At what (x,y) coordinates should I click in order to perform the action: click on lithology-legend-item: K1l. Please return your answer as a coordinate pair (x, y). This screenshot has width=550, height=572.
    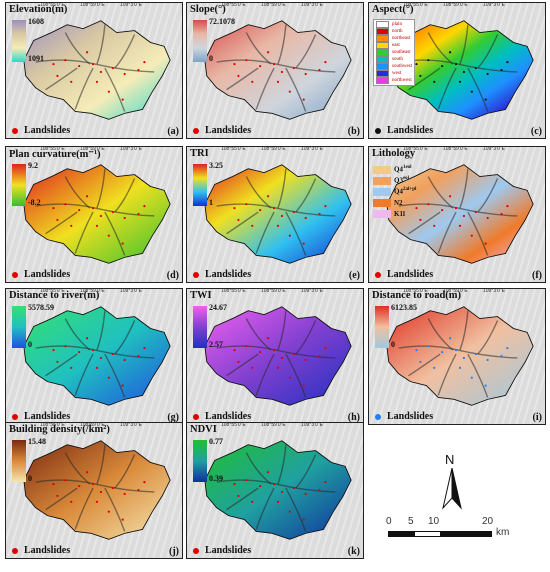
    Looking at the image, I should click on (394, 213).